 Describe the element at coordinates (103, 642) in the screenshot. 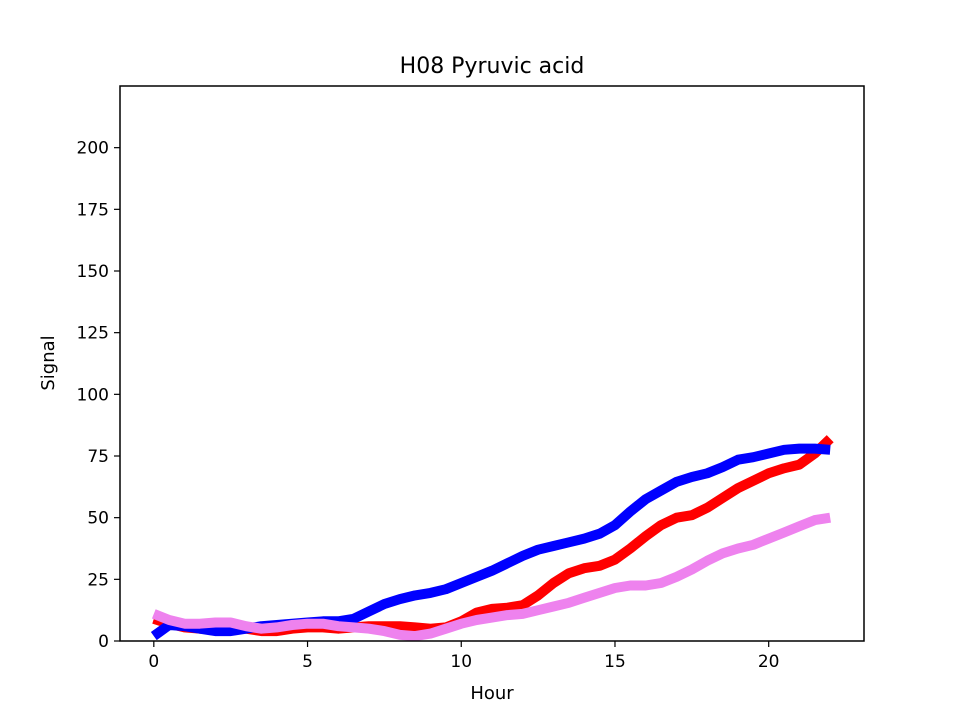

I see `y-tick-label: 0` at that location.